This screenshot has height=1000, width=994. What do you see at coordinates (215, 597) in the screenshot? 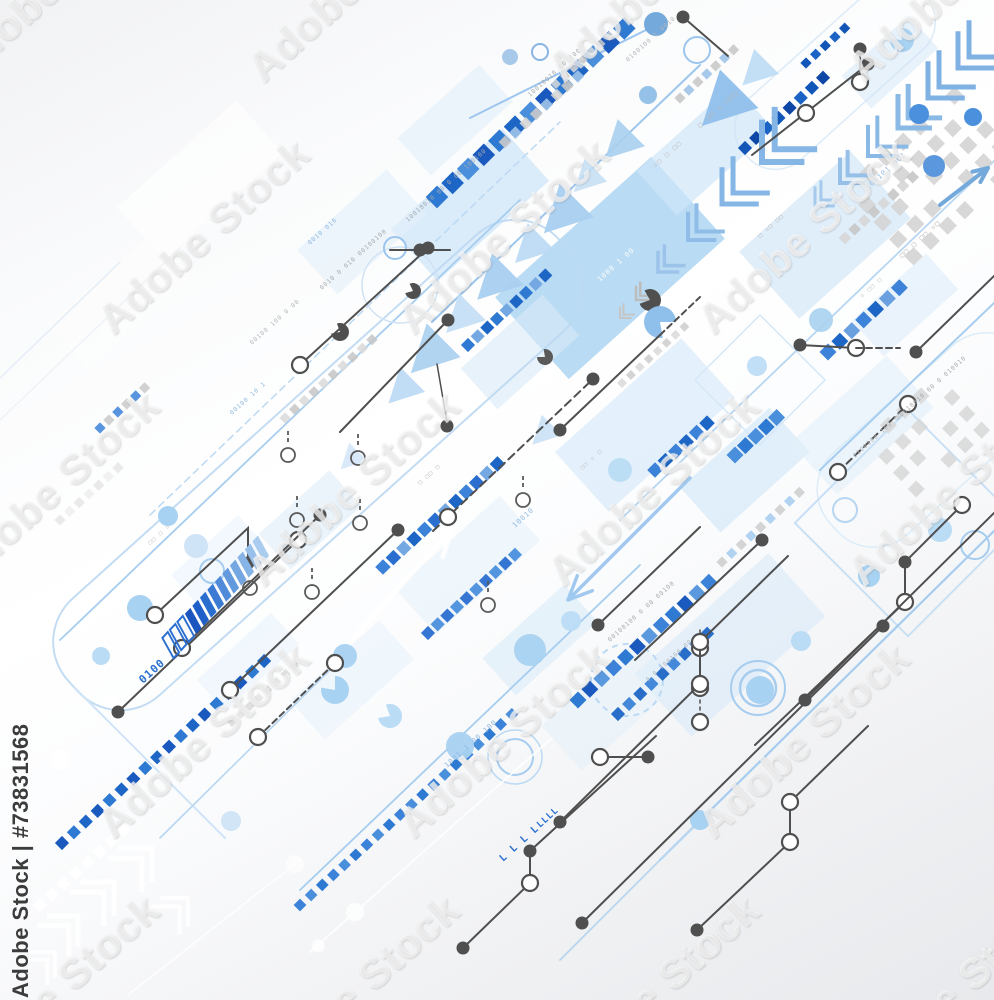
I see `progress-bar` at bounding box center [215, 597].